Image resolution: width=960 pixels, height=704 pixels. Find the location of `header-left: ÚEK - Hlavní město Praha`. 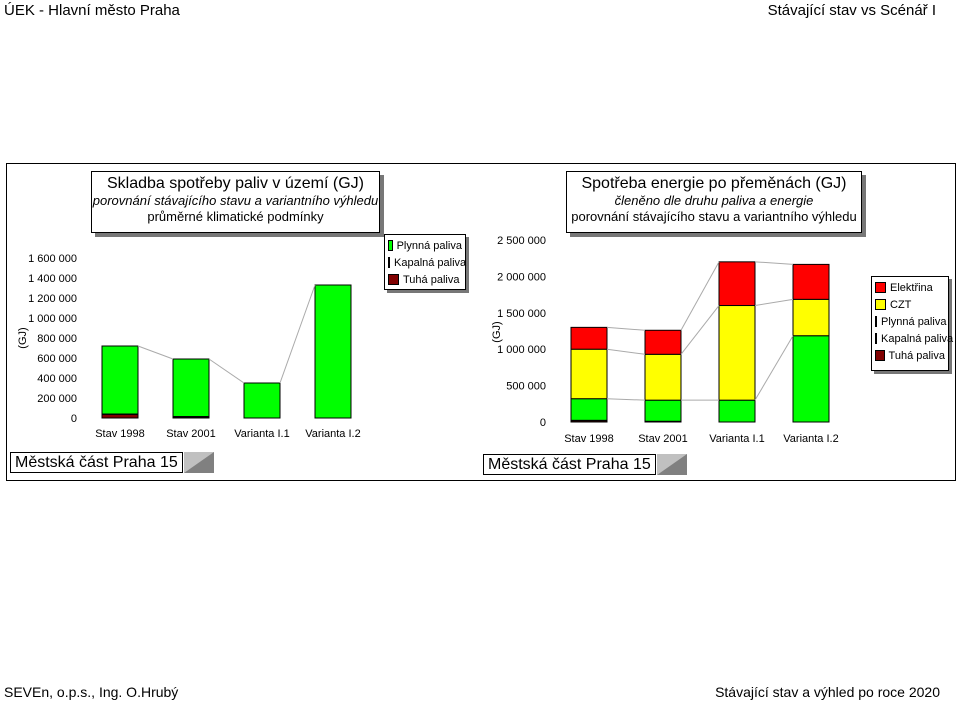

header-left: ÚEK - Hlavní město Praha is located at coordinates (92, 10).